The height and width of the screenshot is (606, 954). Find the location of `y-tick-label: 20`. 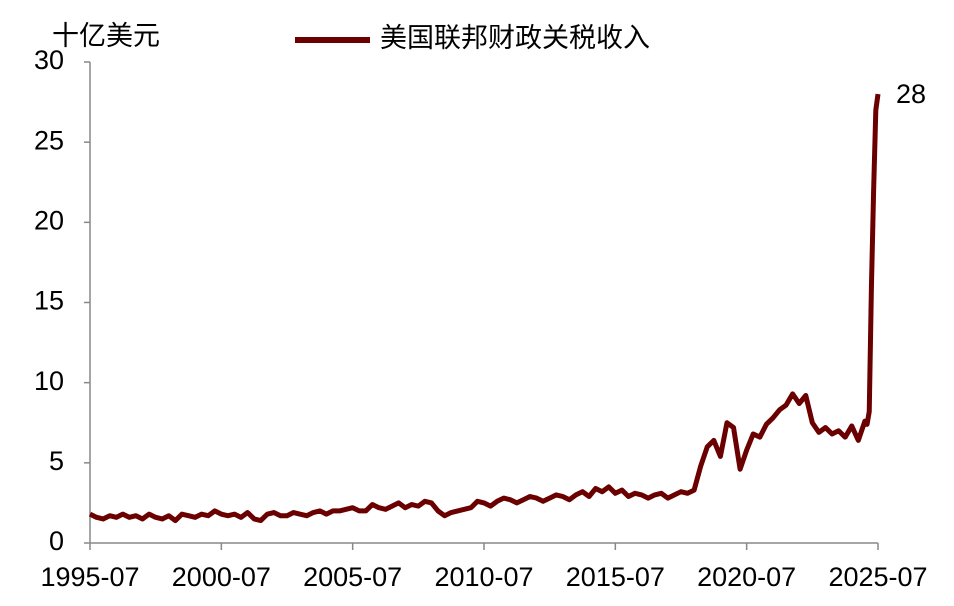

y-tick-label: 20 is located at coordinates (49, 220).